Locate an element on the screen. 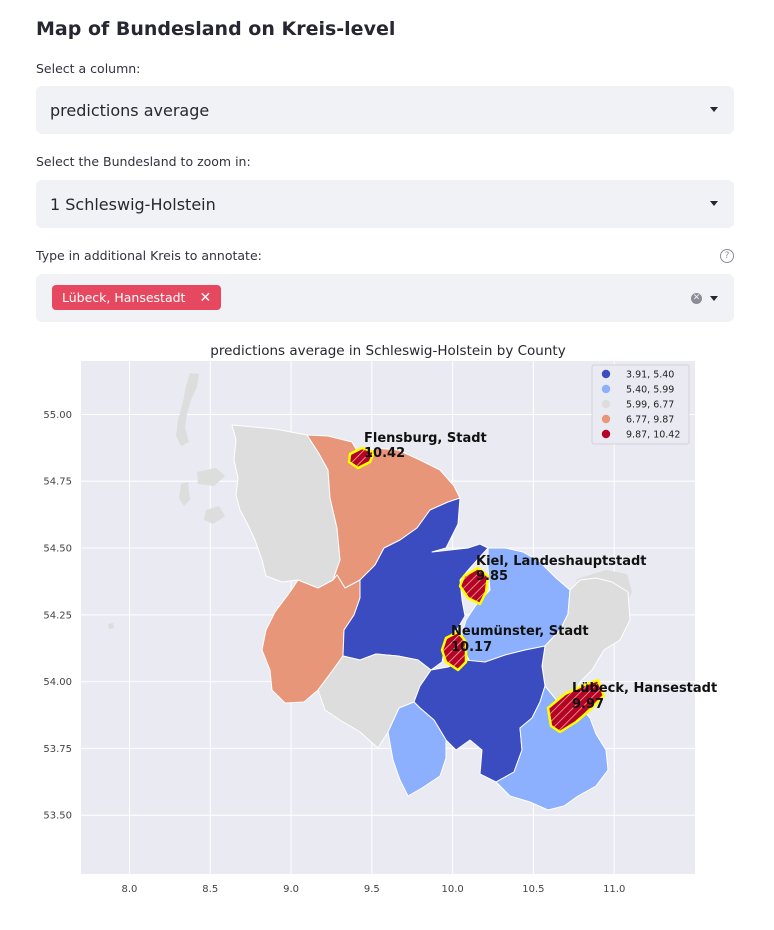 The height and width of the screenshot is (930, 774). region-neumuenster is located at coordinates (454, 651).